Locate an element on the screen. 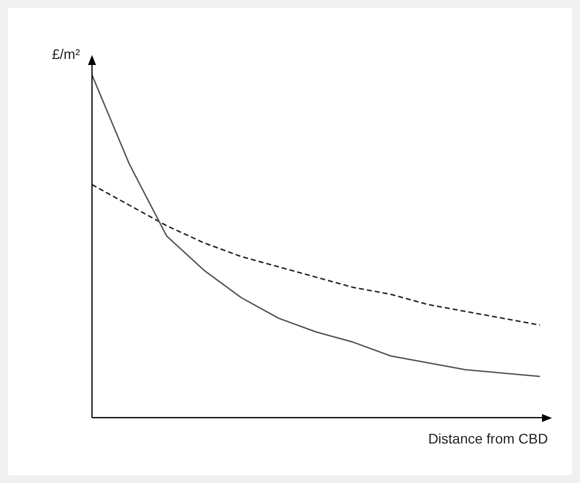 This screenshot has height=483, width=580. y-axis-title: £/m² is located at coordinates (66, 54).